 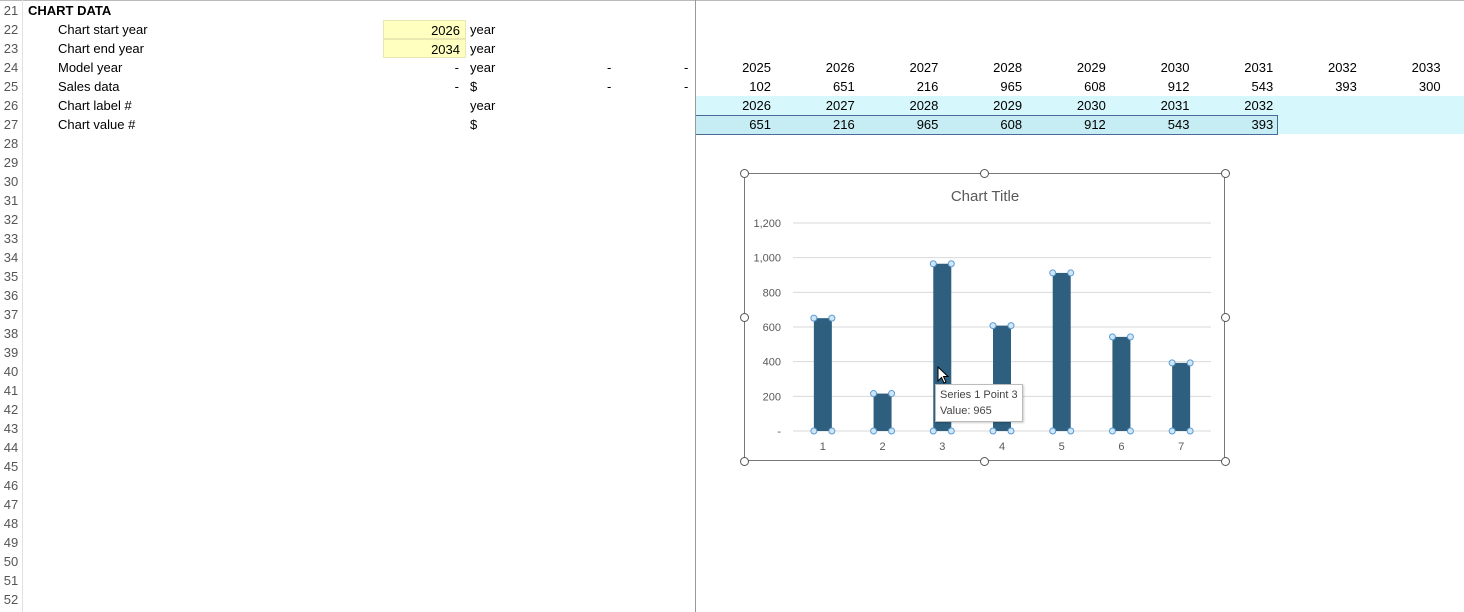 What do you see at coordinates (760, 124) in the screenshot?
I see `chart-value-cell: 651` at bounding box center [760, 124].